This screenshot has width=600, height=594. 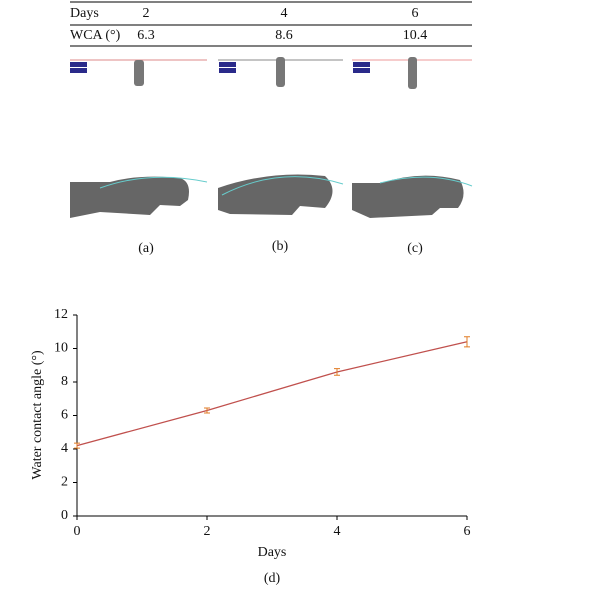 What do you see at coordinates (337, 531) in the screenshot?
I see `x-tick-label: 4` at bounding box center [337, 531].